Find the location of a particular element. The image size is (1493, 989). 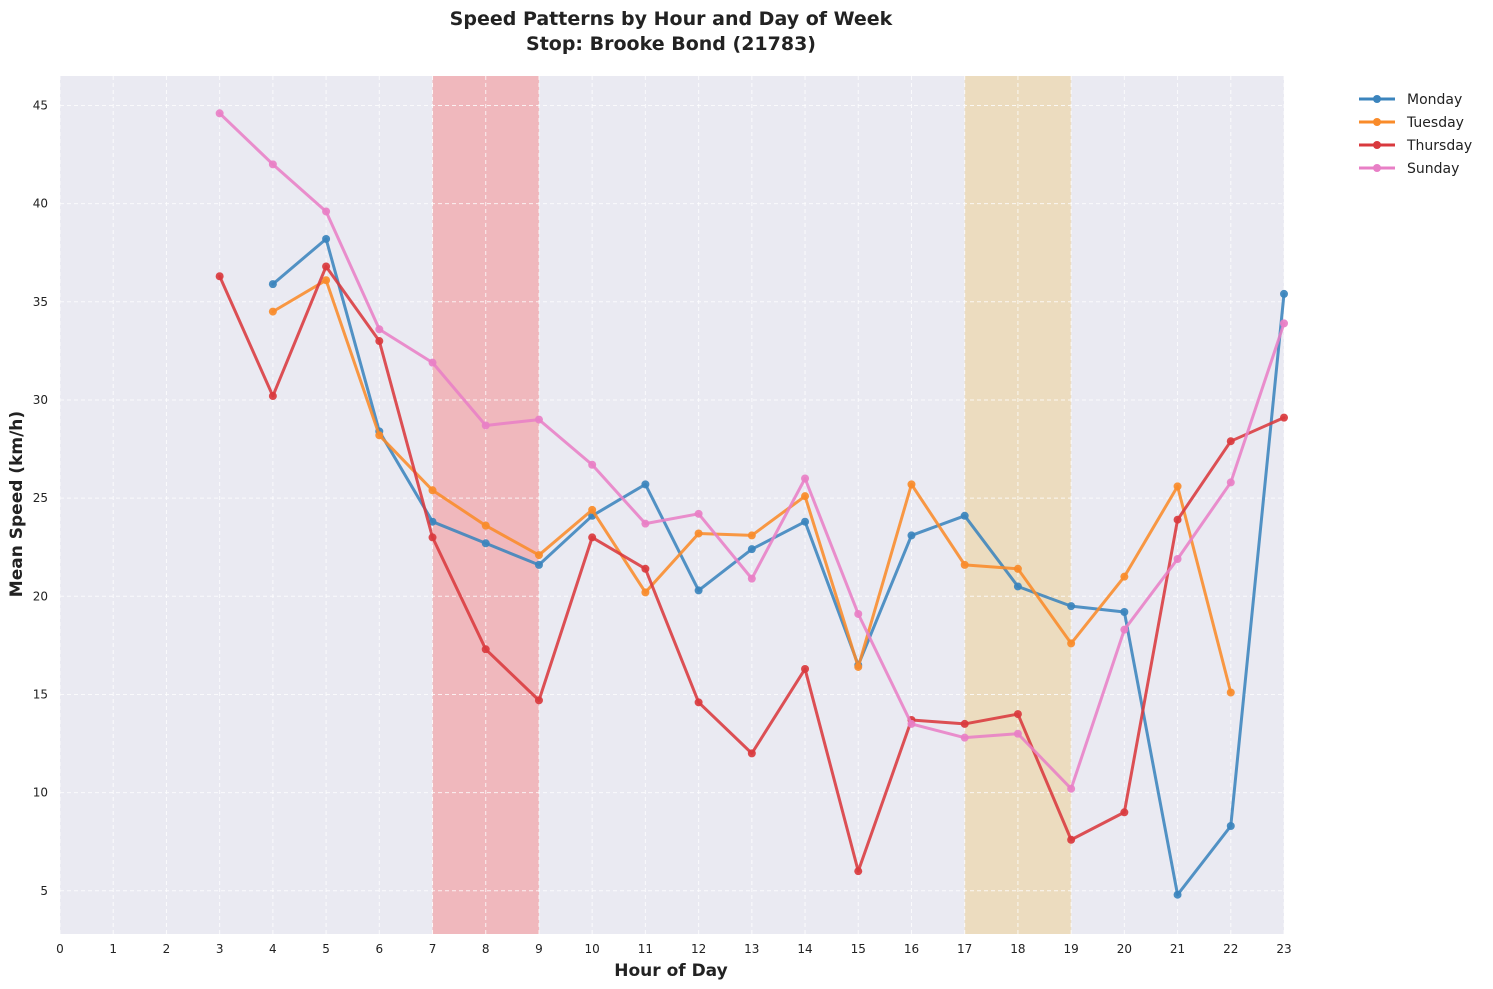

x-tick-label: 21 is located at coordinates (1177, 949).